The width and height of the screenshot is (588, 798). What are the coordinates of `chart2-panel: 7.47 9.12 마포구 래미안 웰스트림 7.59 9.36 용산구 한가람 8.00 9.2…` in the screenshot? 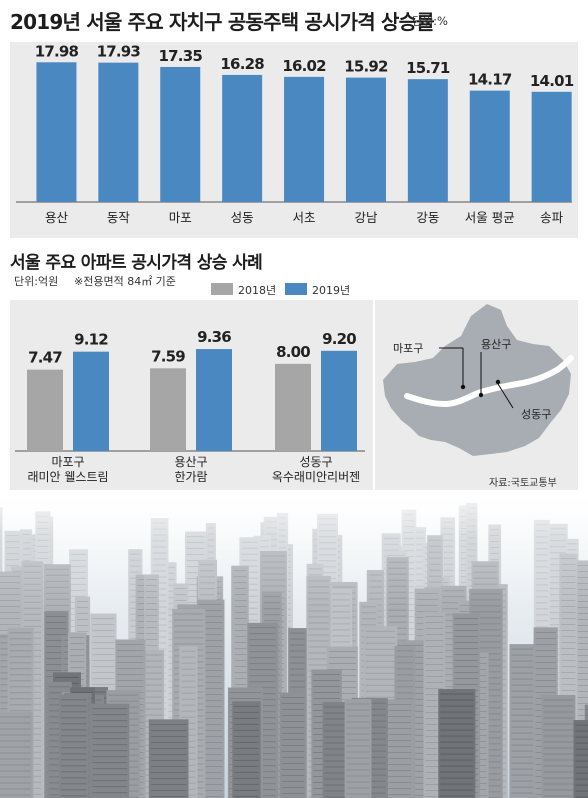 It's located at (191, 395).